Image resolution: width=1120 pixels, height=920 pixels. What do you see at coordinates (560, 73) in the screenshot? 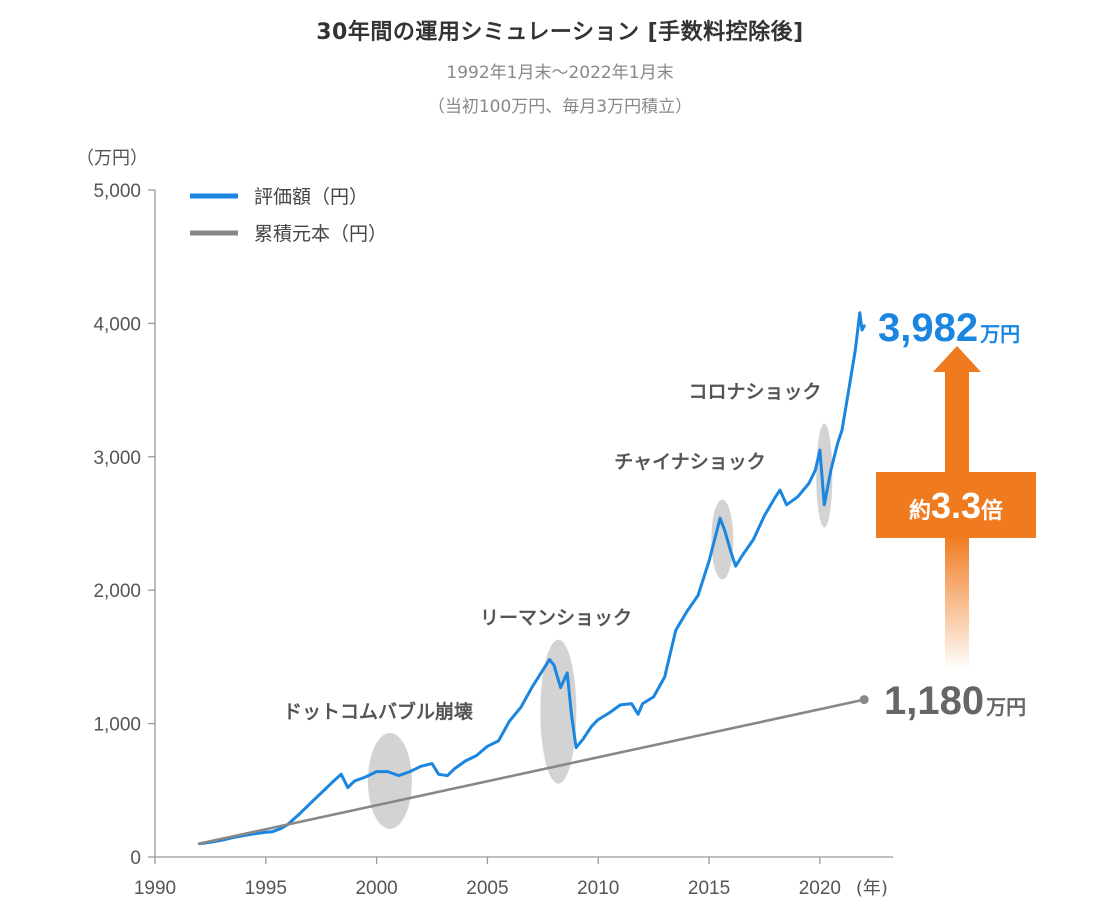
I see `chart-subtitle-period: 1992年1月末〜2022年1月末` at bounding box center [560, 73].